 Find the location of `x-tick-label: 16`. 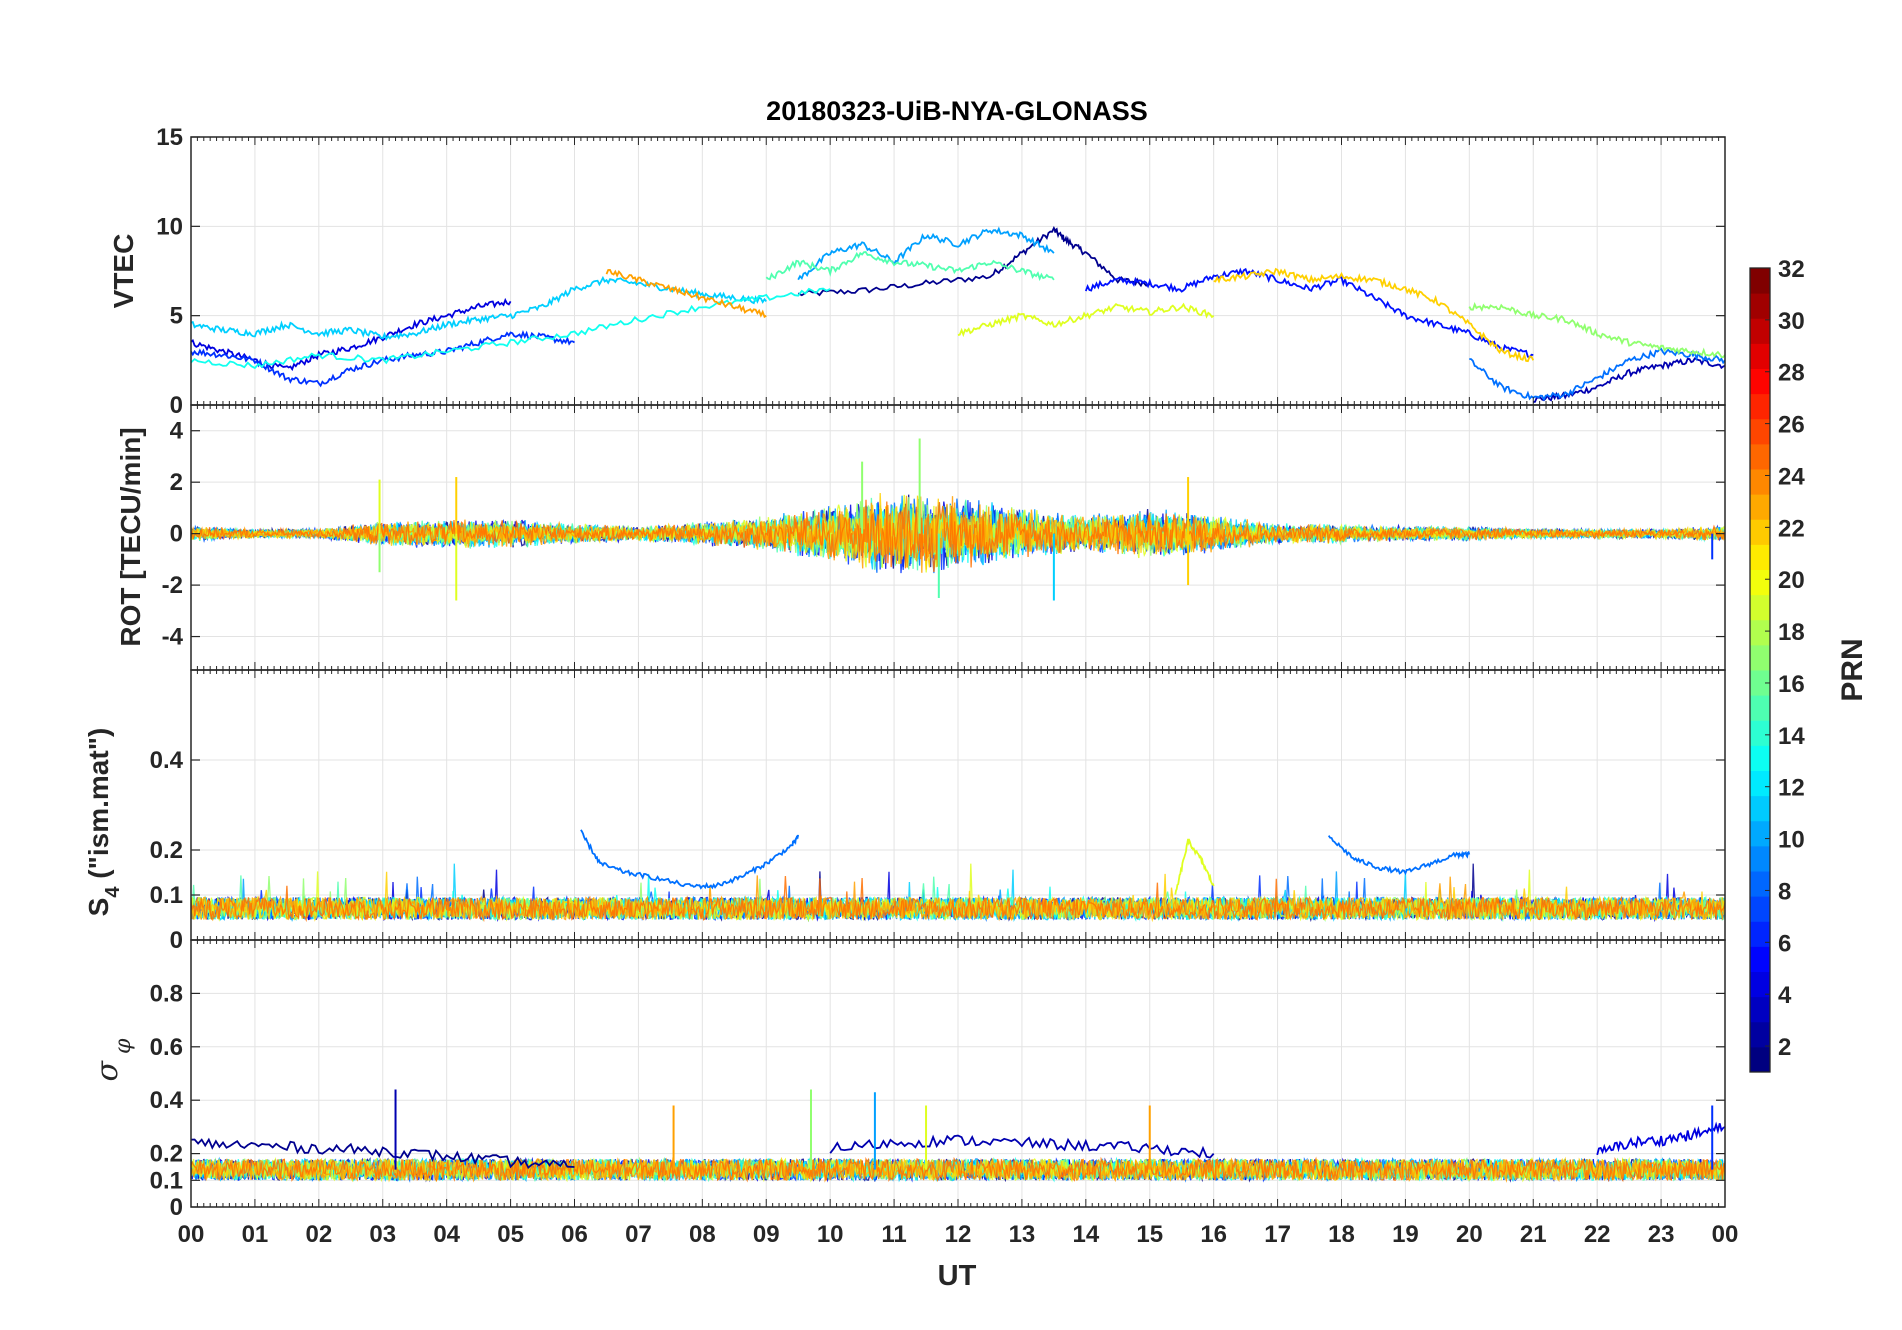

x-tick-label: 16 is located at coordinates (1213, 1234).